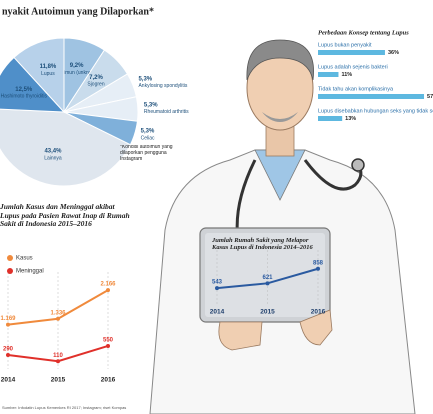  What do you see at coordinates (96, 78) in the screenshot?
I see `slice-value-label: 7,2%` at bounding box center [96, 78].